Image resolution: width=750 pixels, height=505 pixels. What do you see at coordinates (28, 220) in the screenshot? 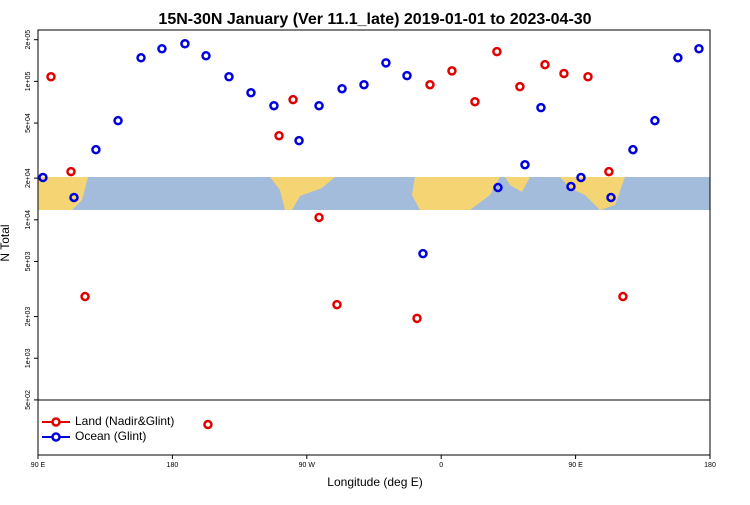
I see `y-tick-label: 1e+04` at bounding box center [28, 220].